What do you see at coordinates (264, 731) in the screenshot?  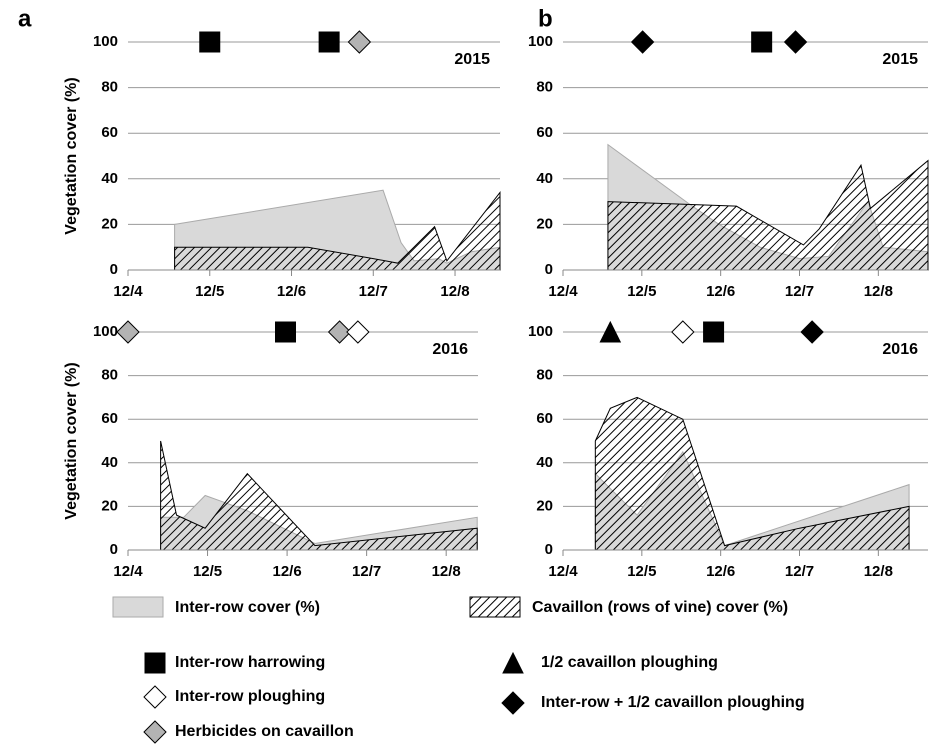 I see `legend-label: Herbicides on cavaillon` at bounding box center [264, 731].